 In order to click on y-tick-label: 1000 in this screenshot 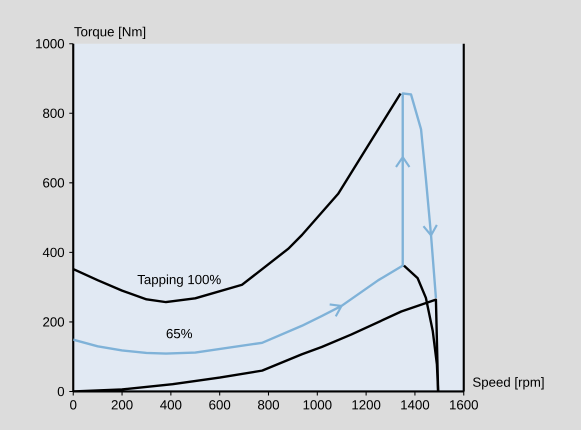, I will do `click(50, 43)`.